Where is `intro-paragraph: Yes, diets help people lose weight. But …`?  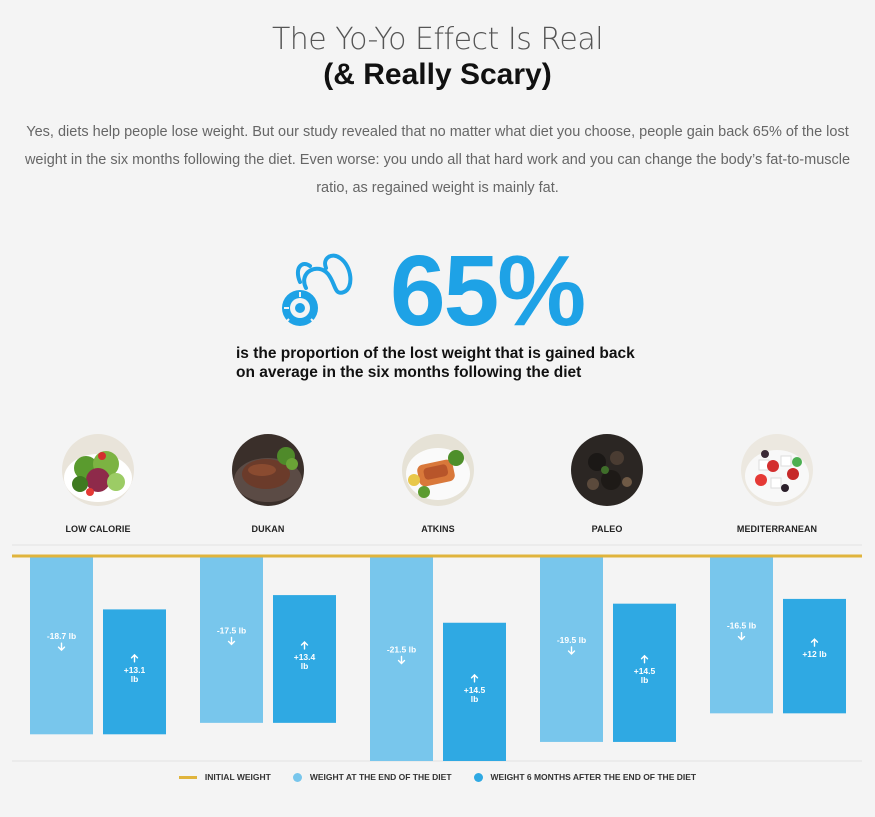
intro-paragraph: Yes, diets help people lose weight. But … is located at coordinates (437, 160).